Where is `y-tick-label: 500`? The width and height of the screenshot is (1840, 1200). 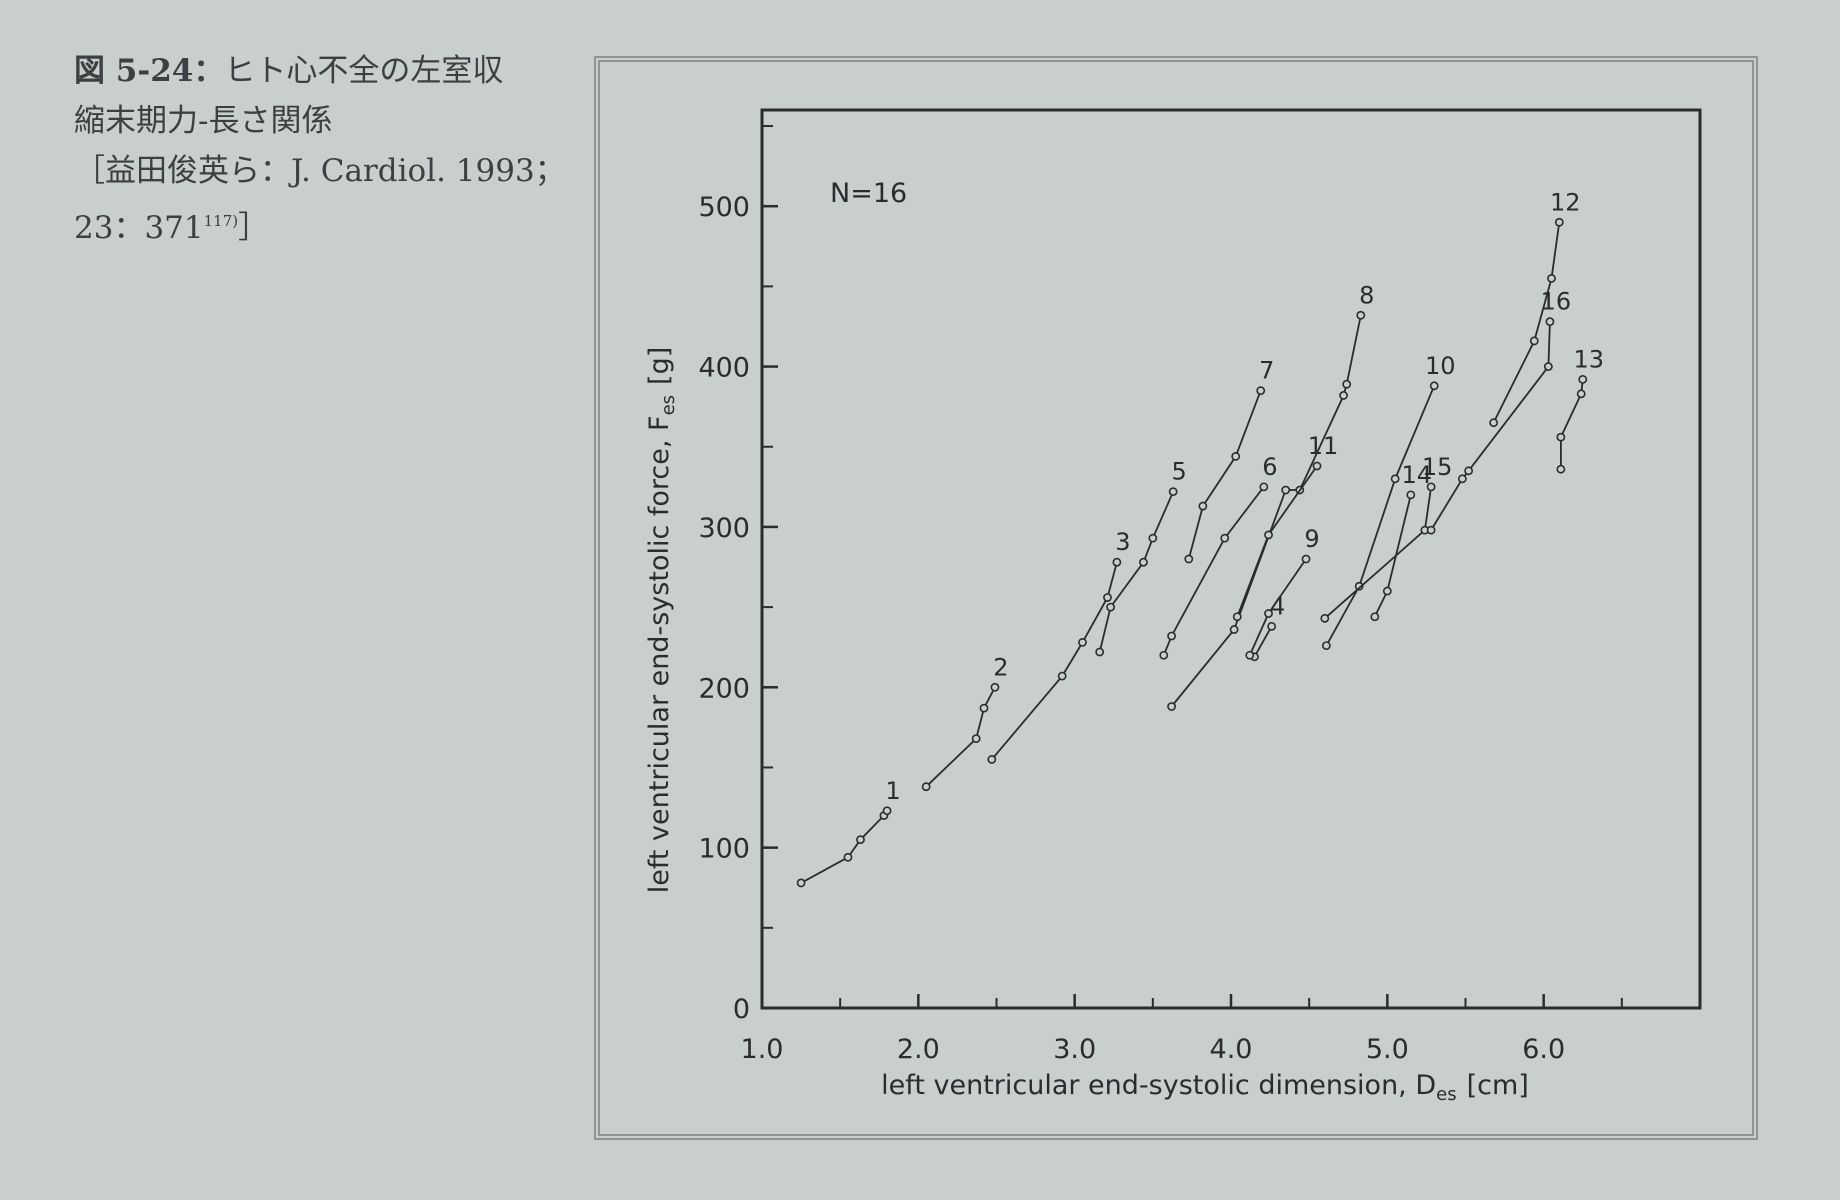
y-tick-label: 500 is located at coordinates (724, 207).